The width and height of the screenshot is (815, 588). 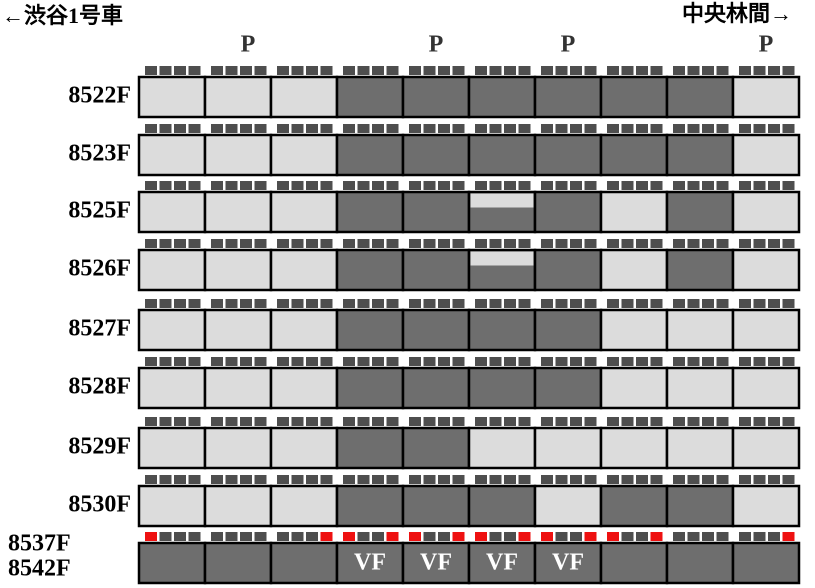 What do you see at coordinates (99, 211) in the screenshot?
I see `formation-number: 8525F` at bounding box center [99, 211].